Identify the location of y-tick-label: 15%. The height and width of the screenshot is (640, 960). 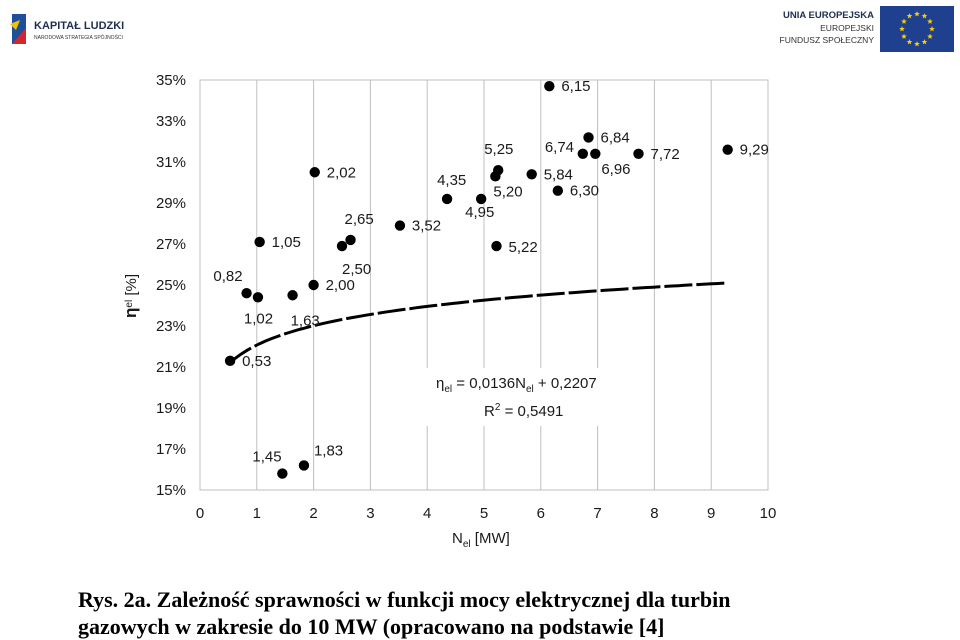
(171, 490).